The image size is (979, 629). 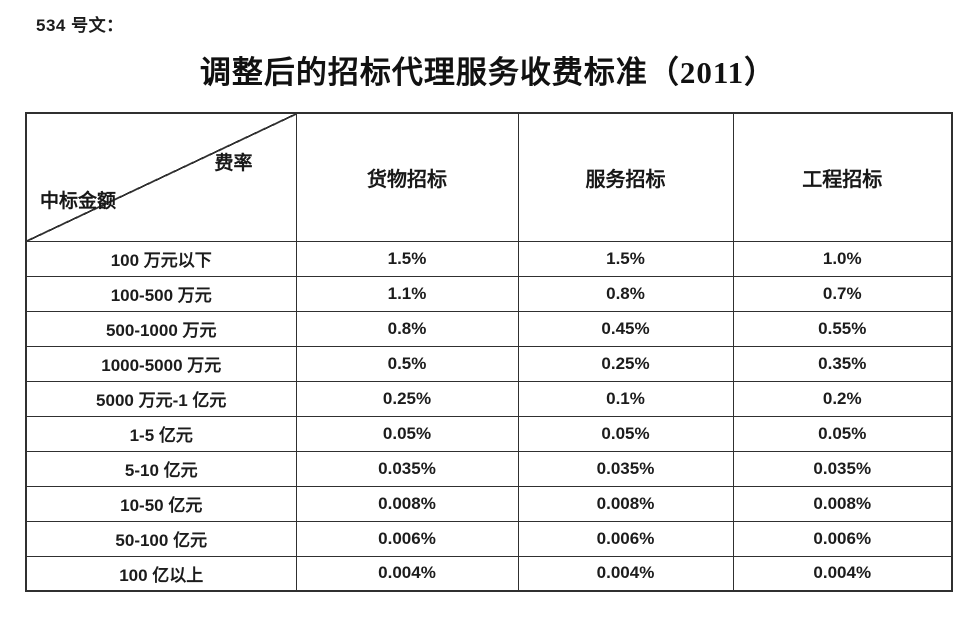 What do you see at coordinates (625, 398) in the screenshot?
I see `fee-value-service: 0.1%` at bounding box center [625, 398].